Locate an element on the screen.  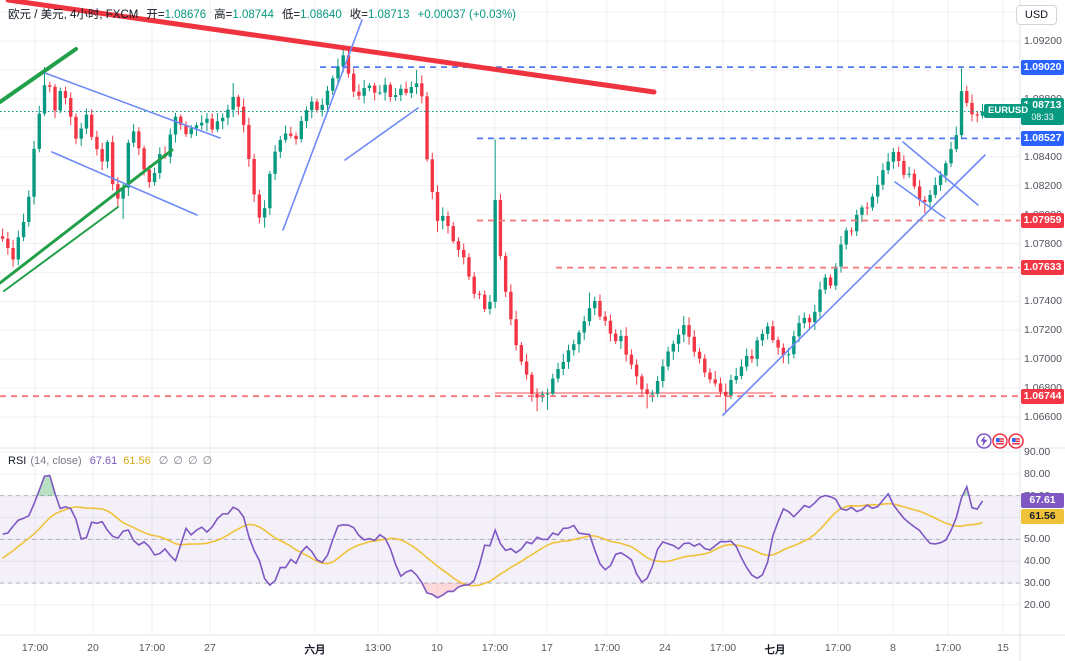
price-axis-label: 1.07000 is located at coordinates (1043, 359).